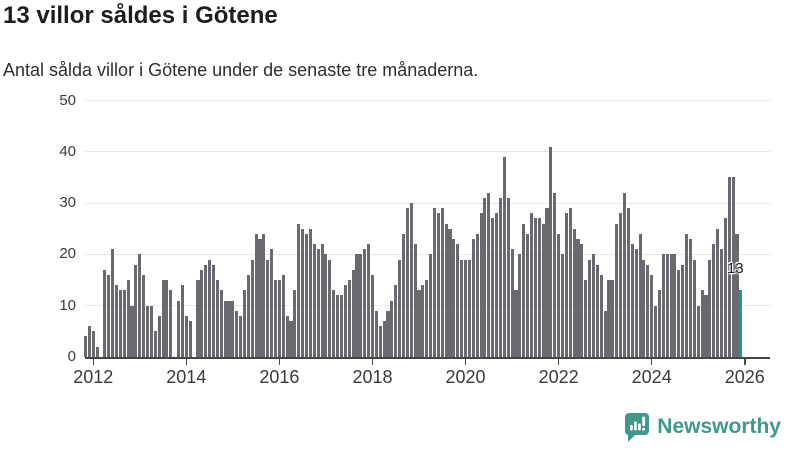  I want to click on x-axis-label: 2012, so click(93, 377).